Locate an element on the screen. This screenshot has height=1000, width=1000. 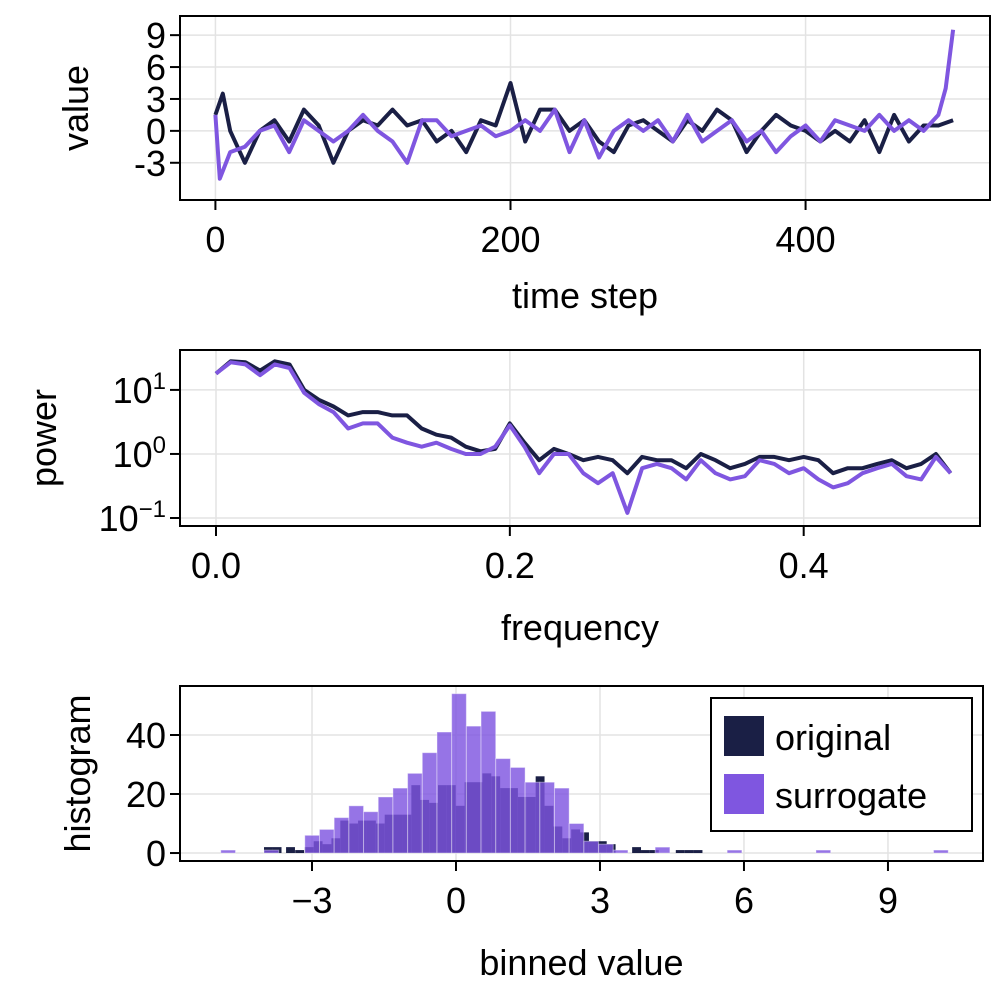
x-tick-label: 0.2 is located at coordinates (510, 565).